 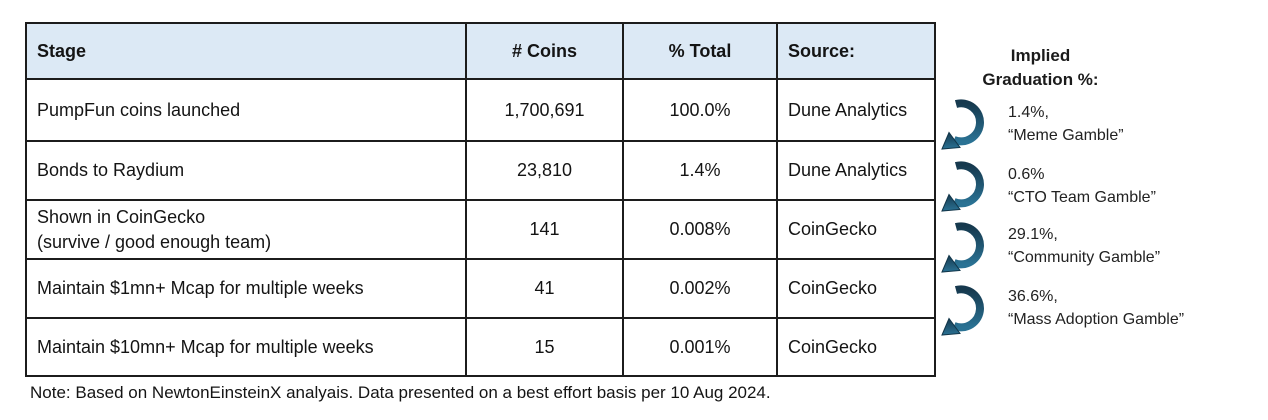 What do you see at coordinates (1033, 296) in the screenshot?
I see `annotation-pct: 36.6%,` at bounding box center [1033, 296].